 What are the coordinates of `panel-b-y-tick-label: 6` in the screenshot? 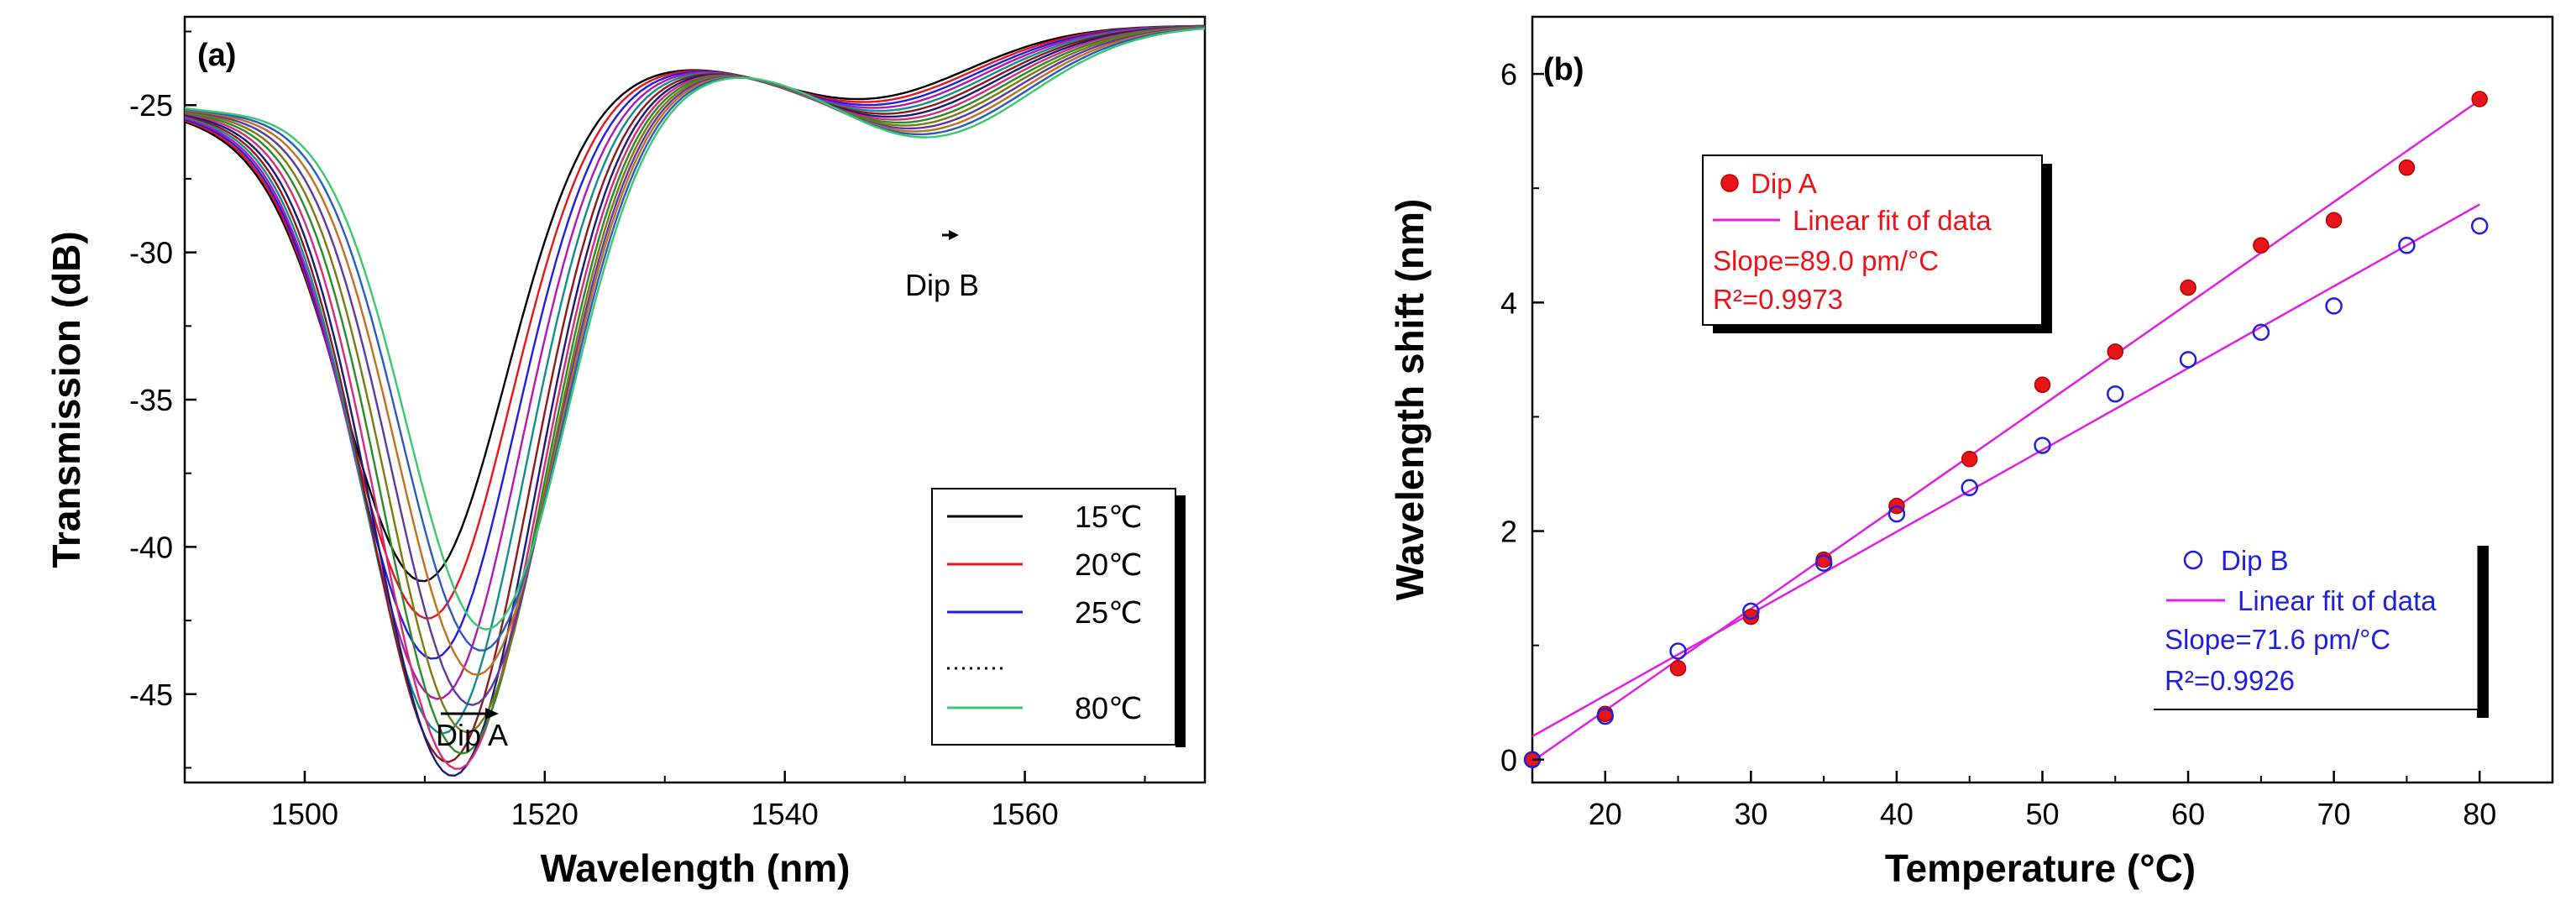 It's located at (1509, 74).